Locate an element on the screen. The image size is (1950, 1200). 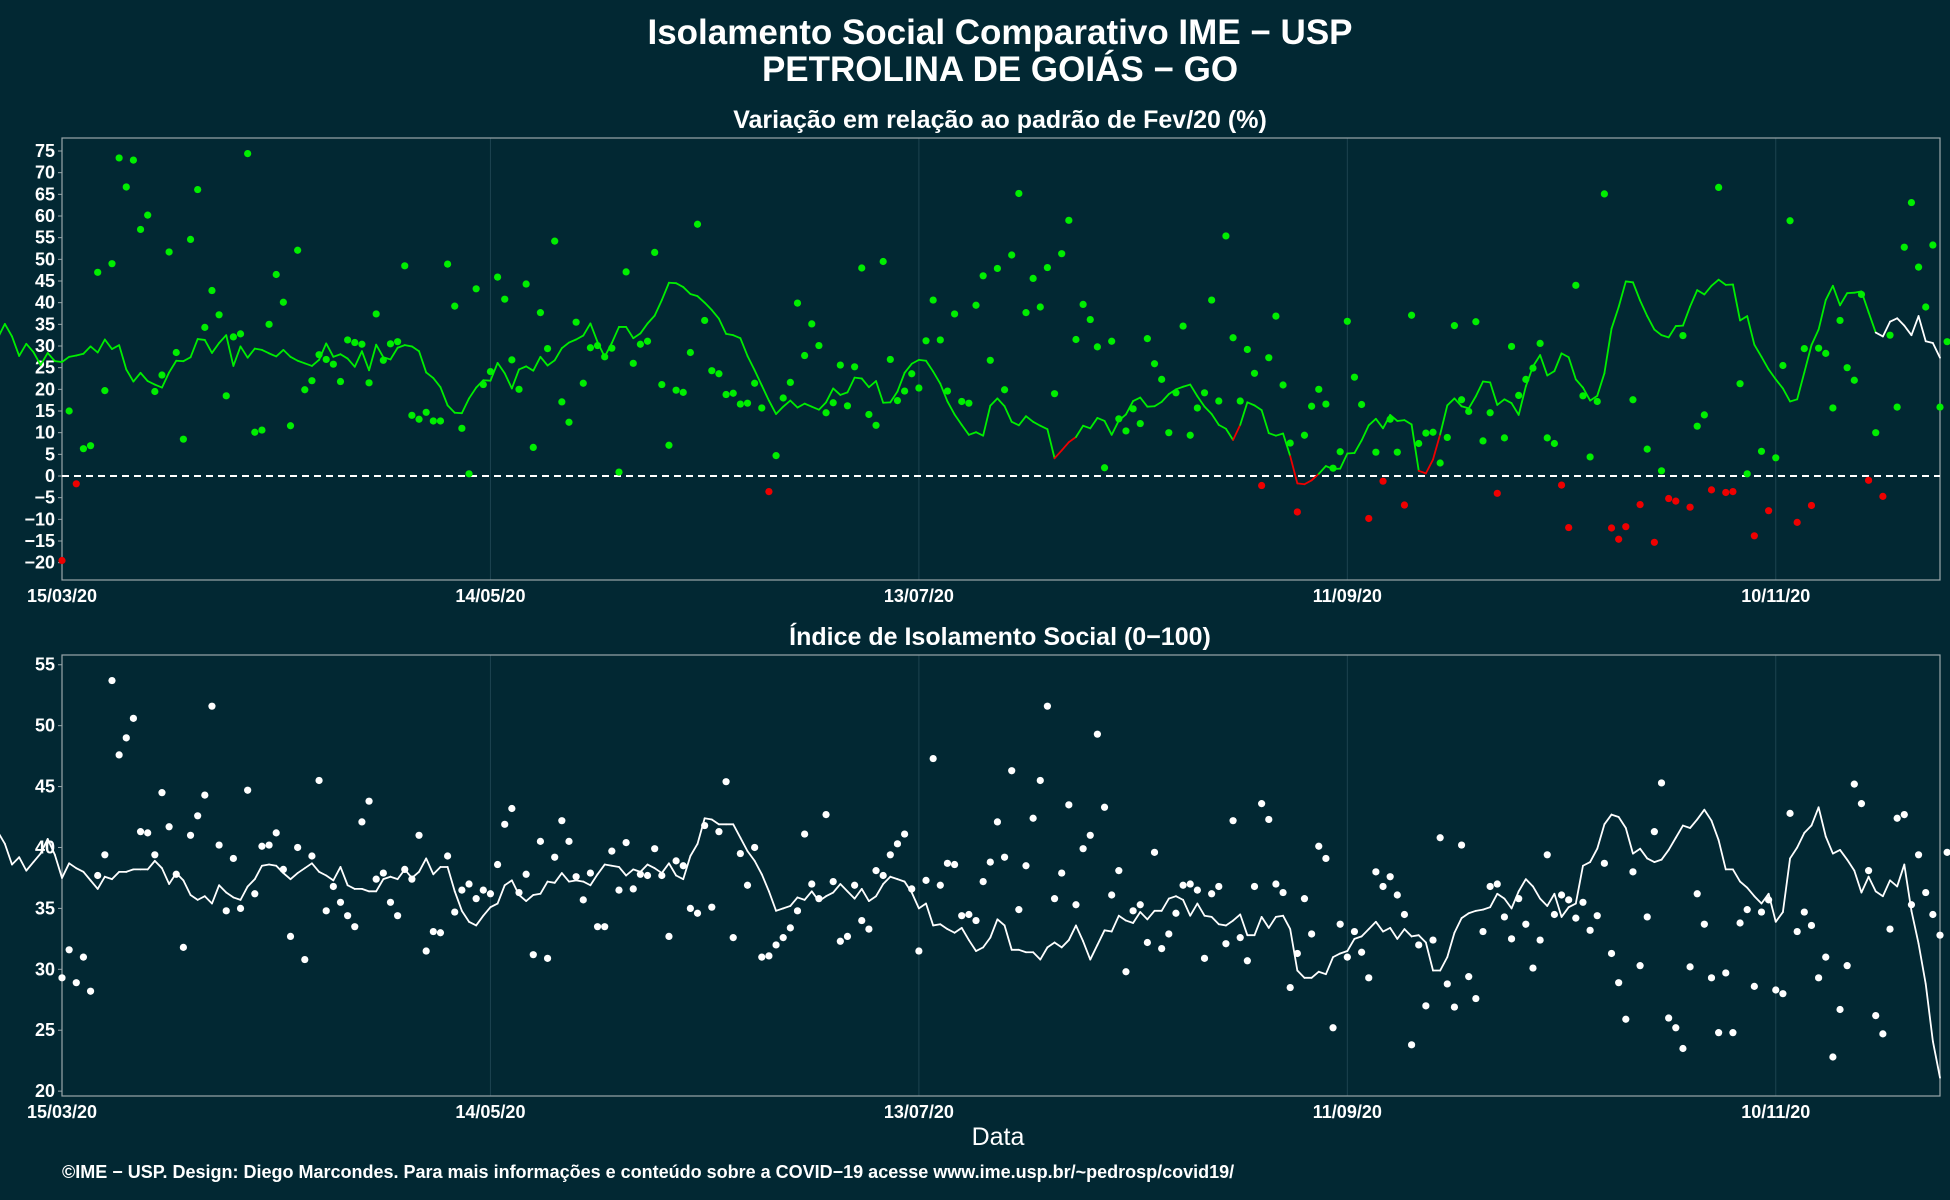
p0-y-tick-label: 50 is located at coordinates (45, 259).